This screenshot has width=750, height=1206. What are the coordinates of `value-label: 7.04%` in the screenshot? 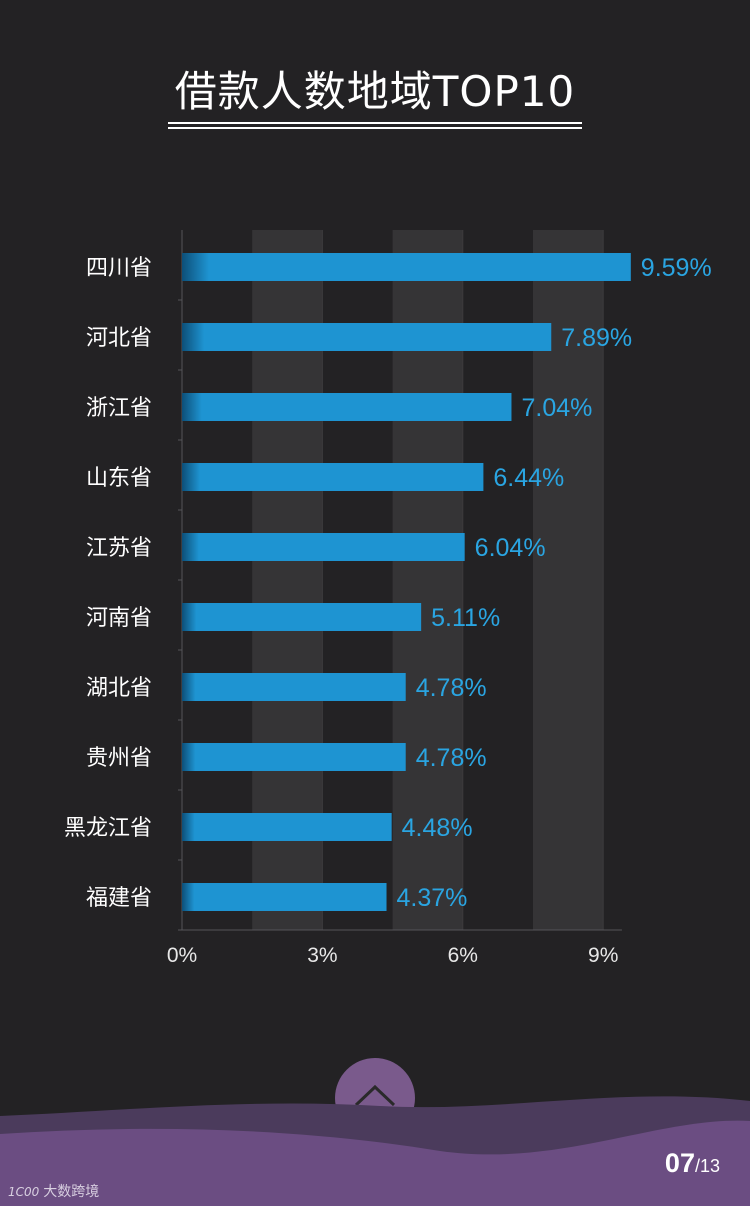 It's located at (556, 408).